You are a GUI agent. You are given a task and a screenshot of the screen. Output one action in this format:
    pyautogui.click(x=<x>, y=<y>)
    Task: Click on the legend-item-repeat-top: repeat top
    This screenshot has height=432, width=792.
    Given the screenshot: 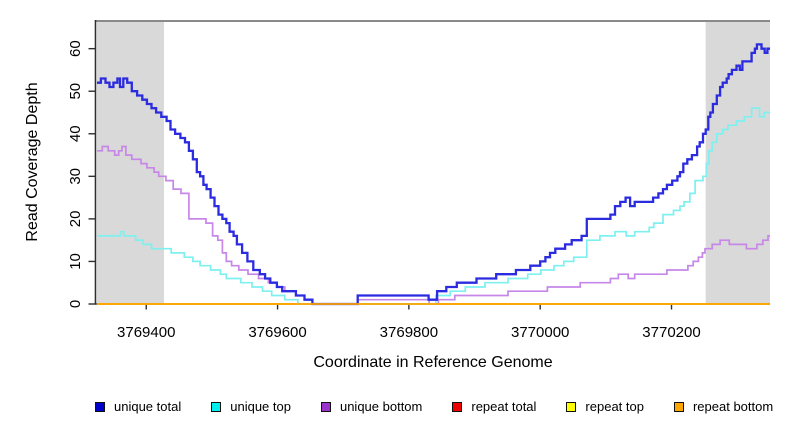 What is the action you would take?
    pyautogui.click(x=605, y=406)
    